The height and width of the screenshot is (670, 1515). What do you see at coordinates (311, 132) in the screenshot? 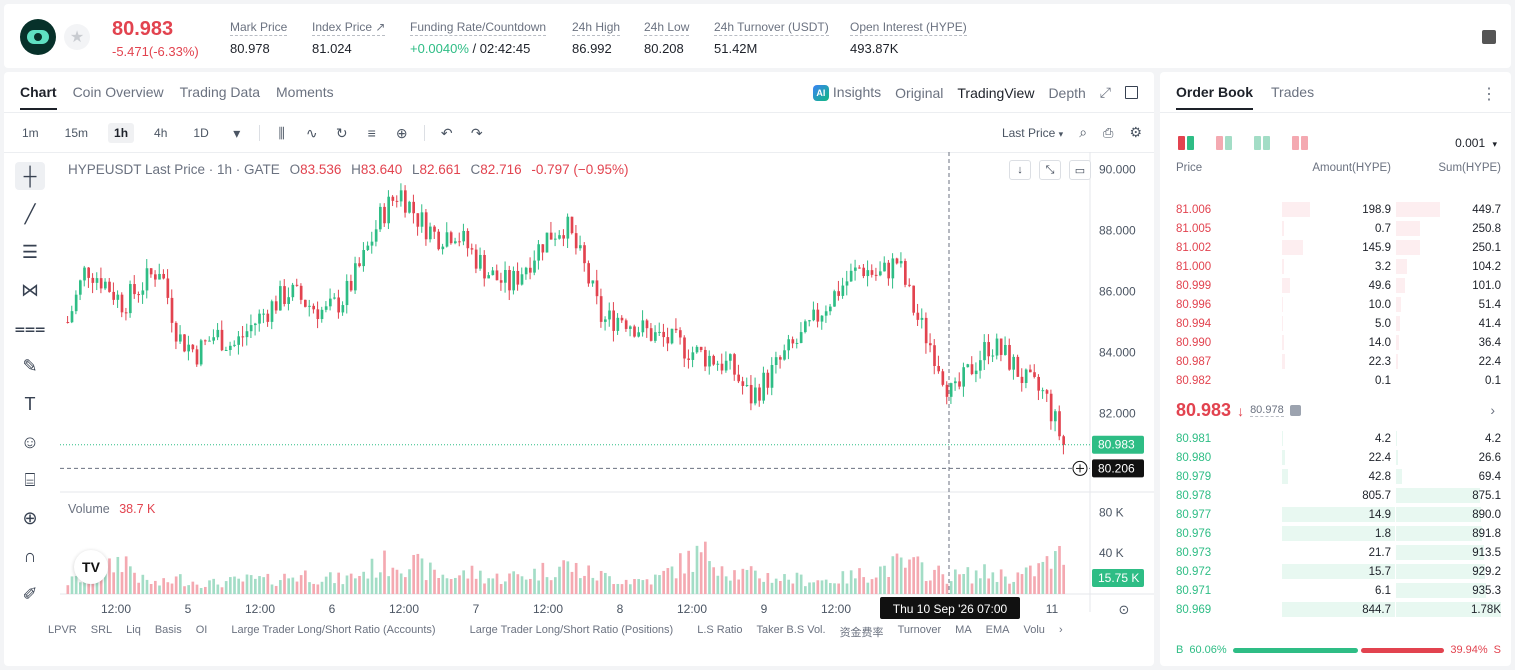
I see `indicators-icon: ∿` at bounding box center [311, 132].